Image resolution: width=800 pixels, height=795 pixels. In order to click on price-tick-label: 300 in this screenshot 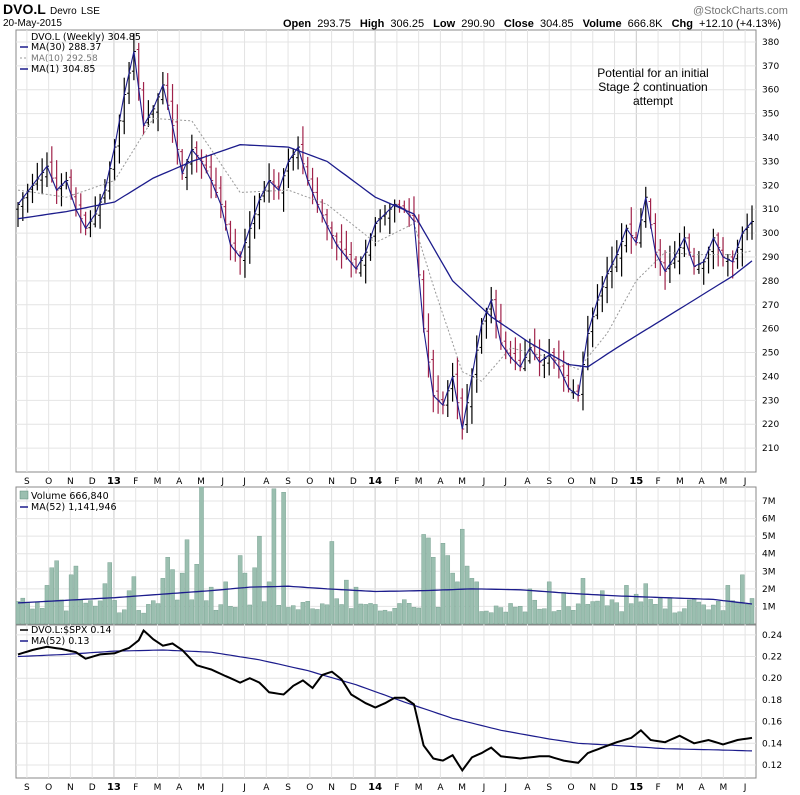, I will do `click(770, 234)`.